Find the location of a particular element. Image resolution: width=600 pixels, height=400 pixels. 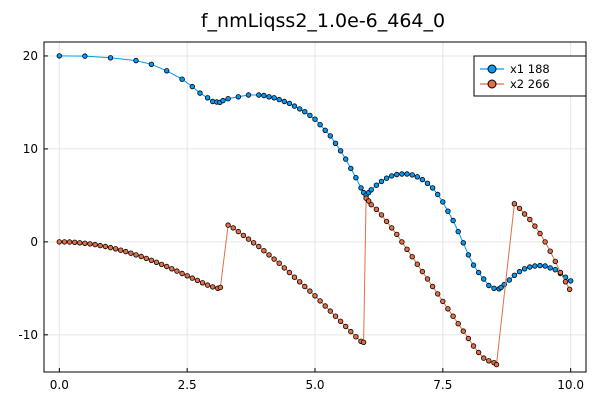

x-tick-label: 0.0 is located at coordinates (59, 385).